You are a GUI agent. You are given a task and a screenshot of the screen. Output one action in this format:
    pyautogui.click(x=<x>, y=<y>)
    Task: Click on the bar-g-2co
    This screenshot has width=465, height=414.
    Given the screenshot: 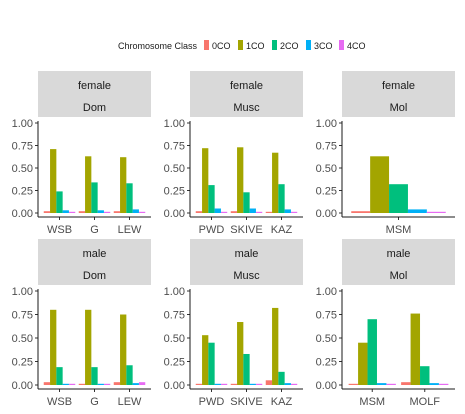 What is the action you would take?
    pyautogui.click(x=94, y=376)
    